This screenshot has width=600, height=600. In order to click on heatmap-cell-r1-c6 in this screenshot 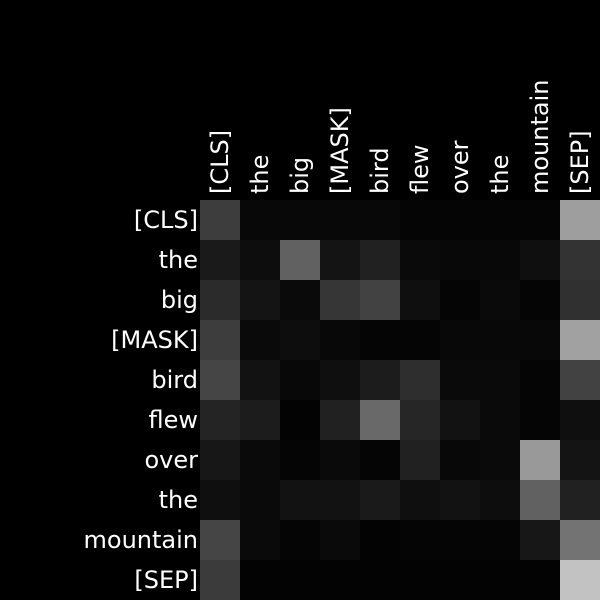, I will do `click(460, 260)`.